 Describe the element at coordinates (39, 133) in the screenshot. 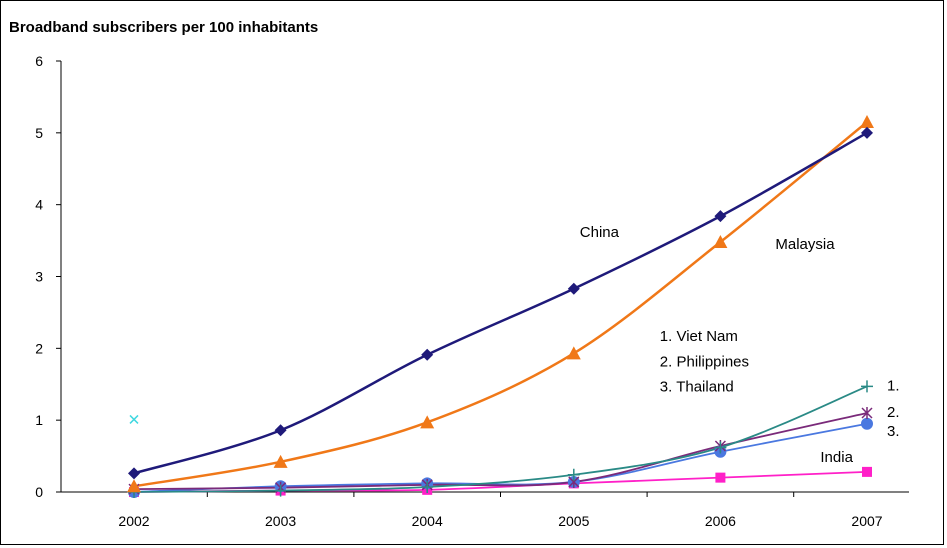

I see `y-tick-label: 5` at that location.